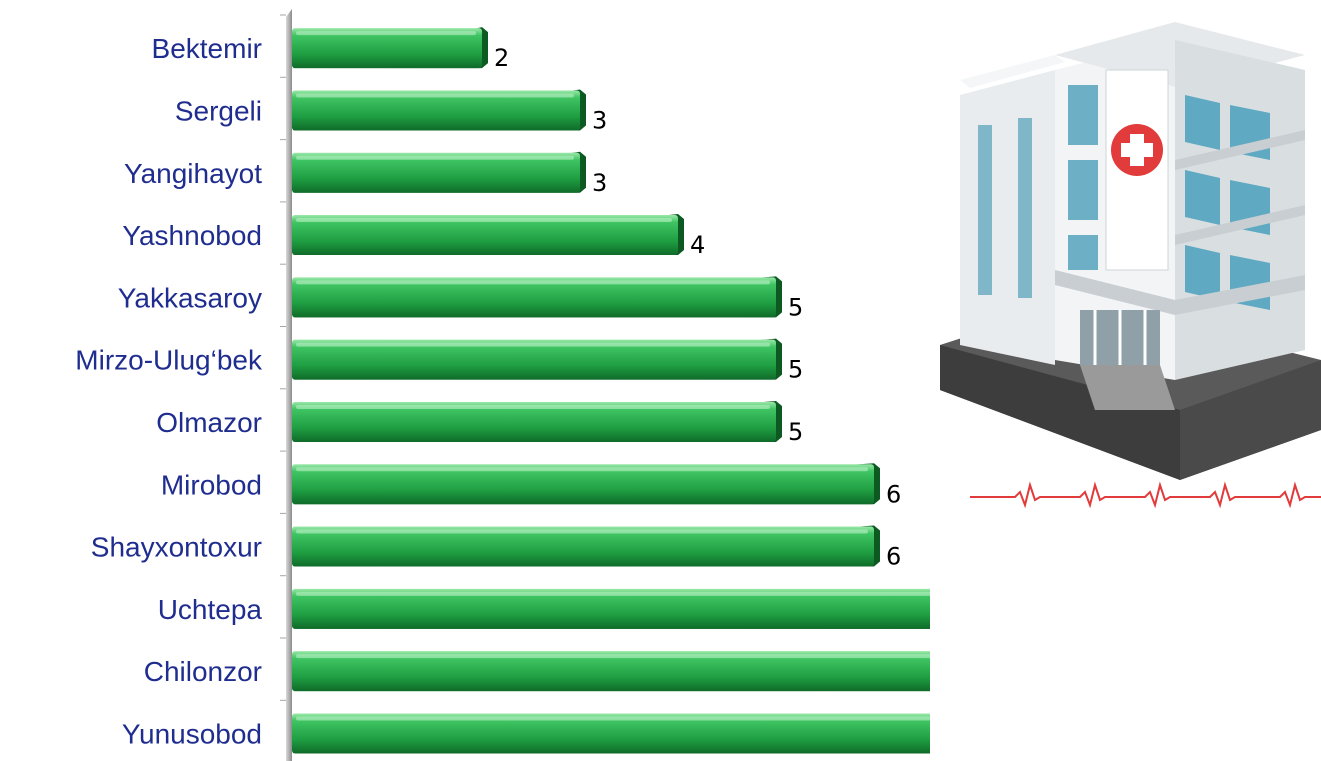  Describe the element at coordinates (207, 48) in the screenshot. I see `category-label: Bektemir` at that location.